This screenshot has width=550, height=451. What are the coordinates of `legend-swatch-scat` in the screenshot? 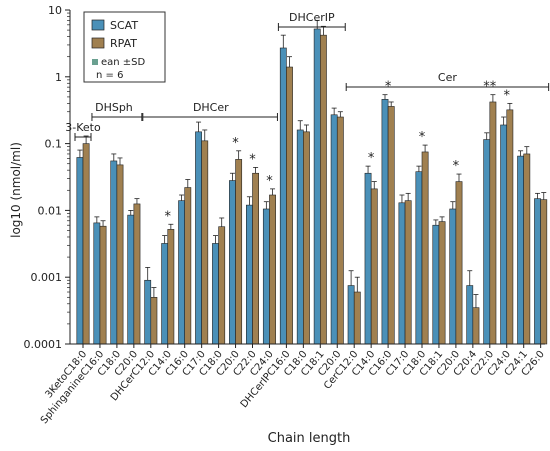 It's located at (98, 25).